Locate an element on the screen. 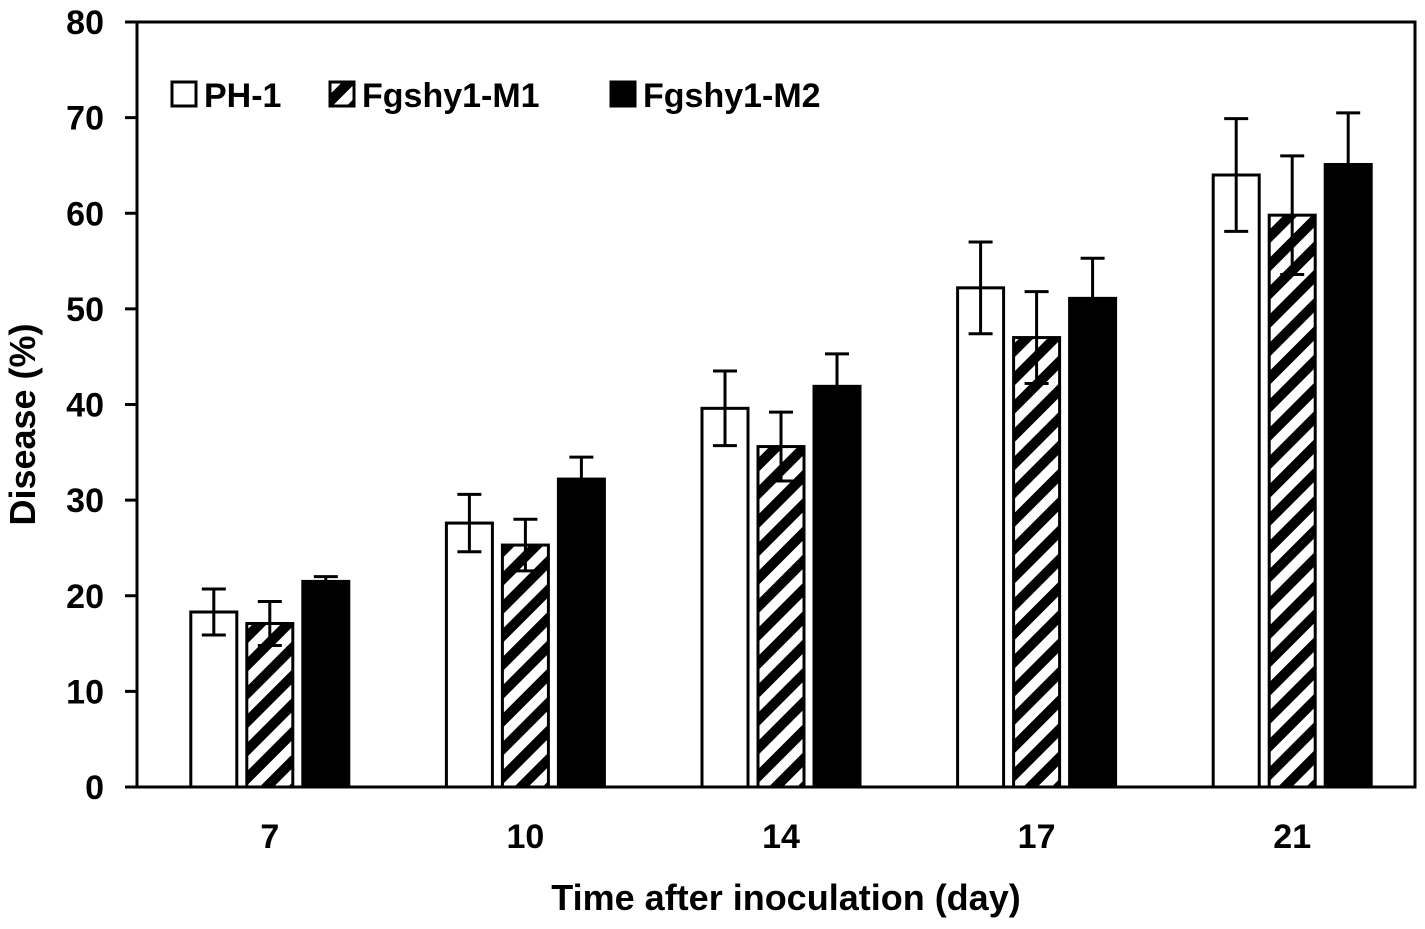  y-tick-label: 30 is located at coordinates (85, 501).